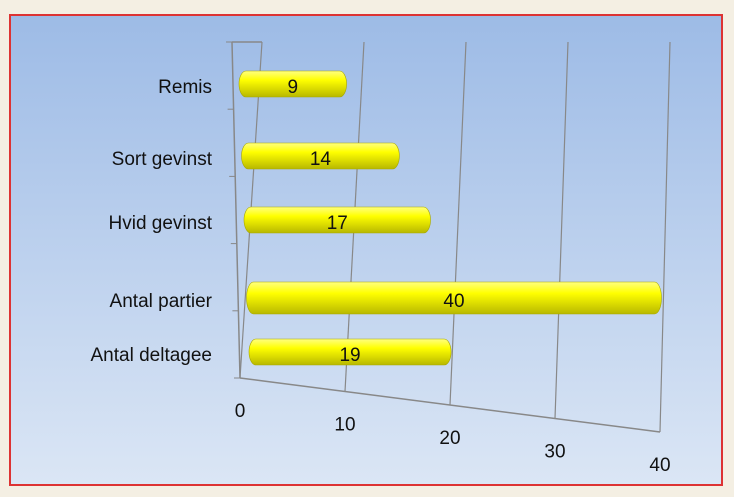 The height and width of the screenshot is (497, 734). What do you see at coordinates (554, 452) in the screenshot?
I see `x-tick-label: 30` at bounding box center [554, 452].